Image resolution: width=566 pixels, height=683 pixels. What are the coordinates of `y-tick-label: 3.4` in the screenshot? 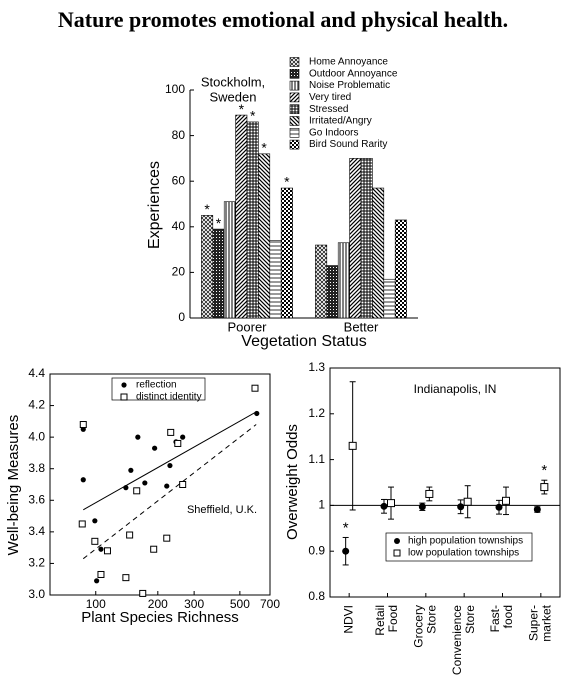 It's located at (36, 531).